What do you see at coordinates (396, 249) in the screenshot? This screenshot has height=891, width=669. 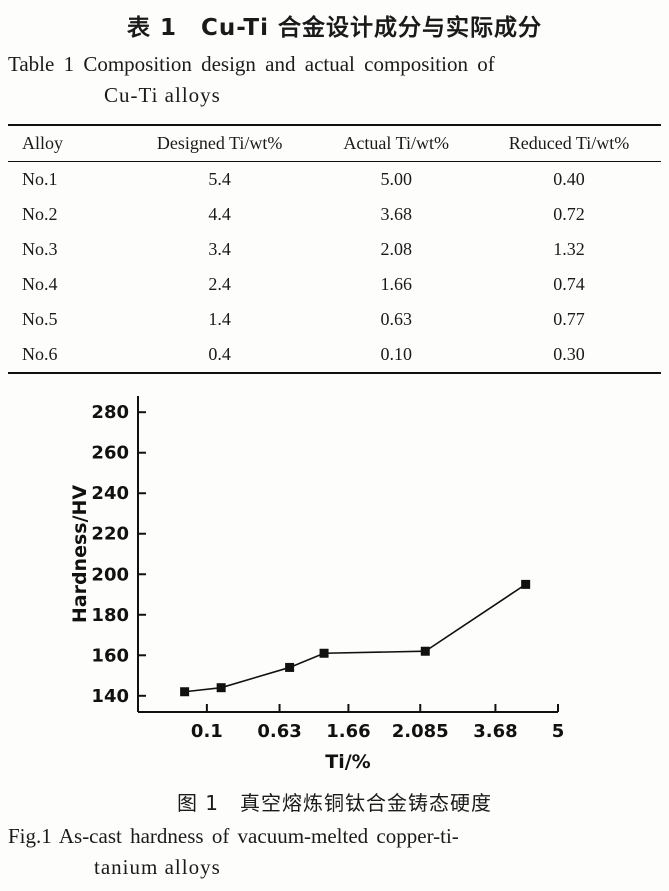 I see `table-cell-value: 2.08` at bounding box center [396, 249].